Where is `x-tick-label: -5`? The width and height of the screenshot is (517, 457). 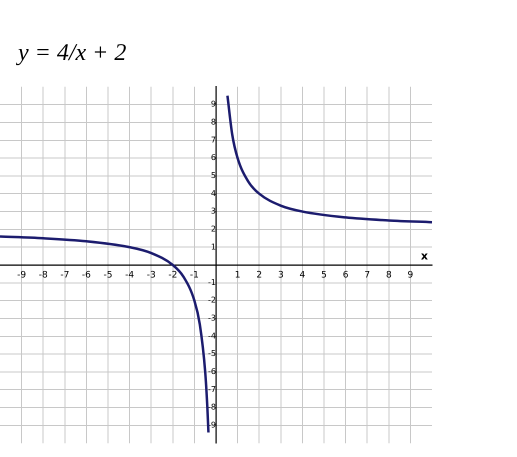
x-tick-label: -5 is located at coordinates (108, 275).